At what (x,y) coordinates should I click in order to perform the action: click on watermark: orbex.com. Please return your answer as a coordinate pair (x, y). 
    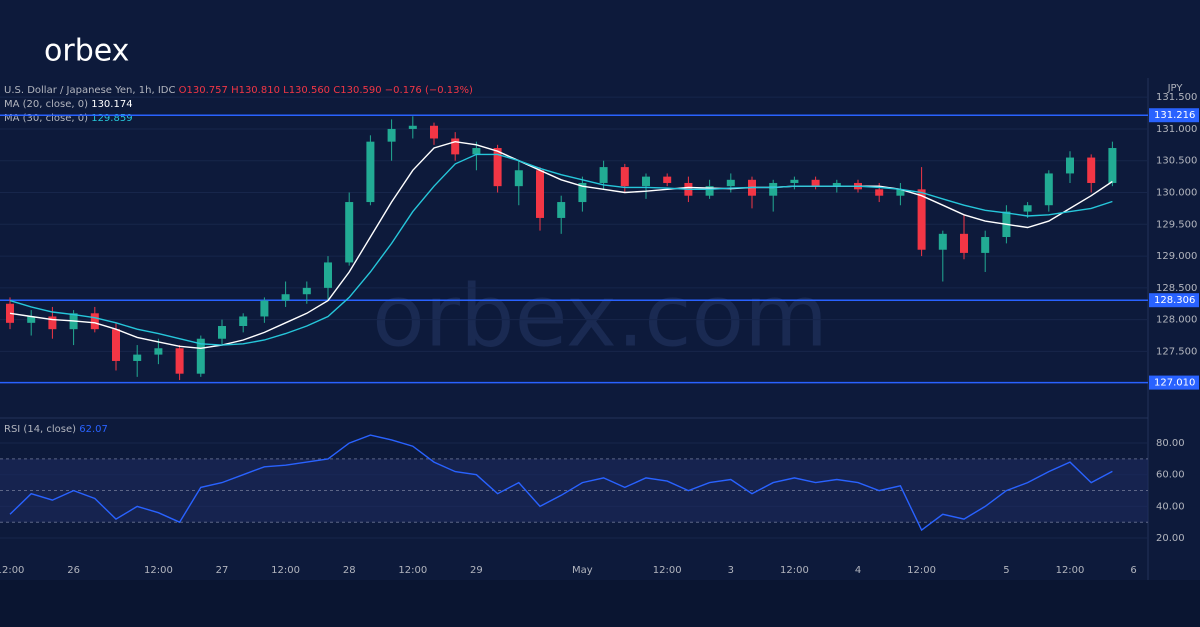
    Looking at the image, I should click on (600, 316).